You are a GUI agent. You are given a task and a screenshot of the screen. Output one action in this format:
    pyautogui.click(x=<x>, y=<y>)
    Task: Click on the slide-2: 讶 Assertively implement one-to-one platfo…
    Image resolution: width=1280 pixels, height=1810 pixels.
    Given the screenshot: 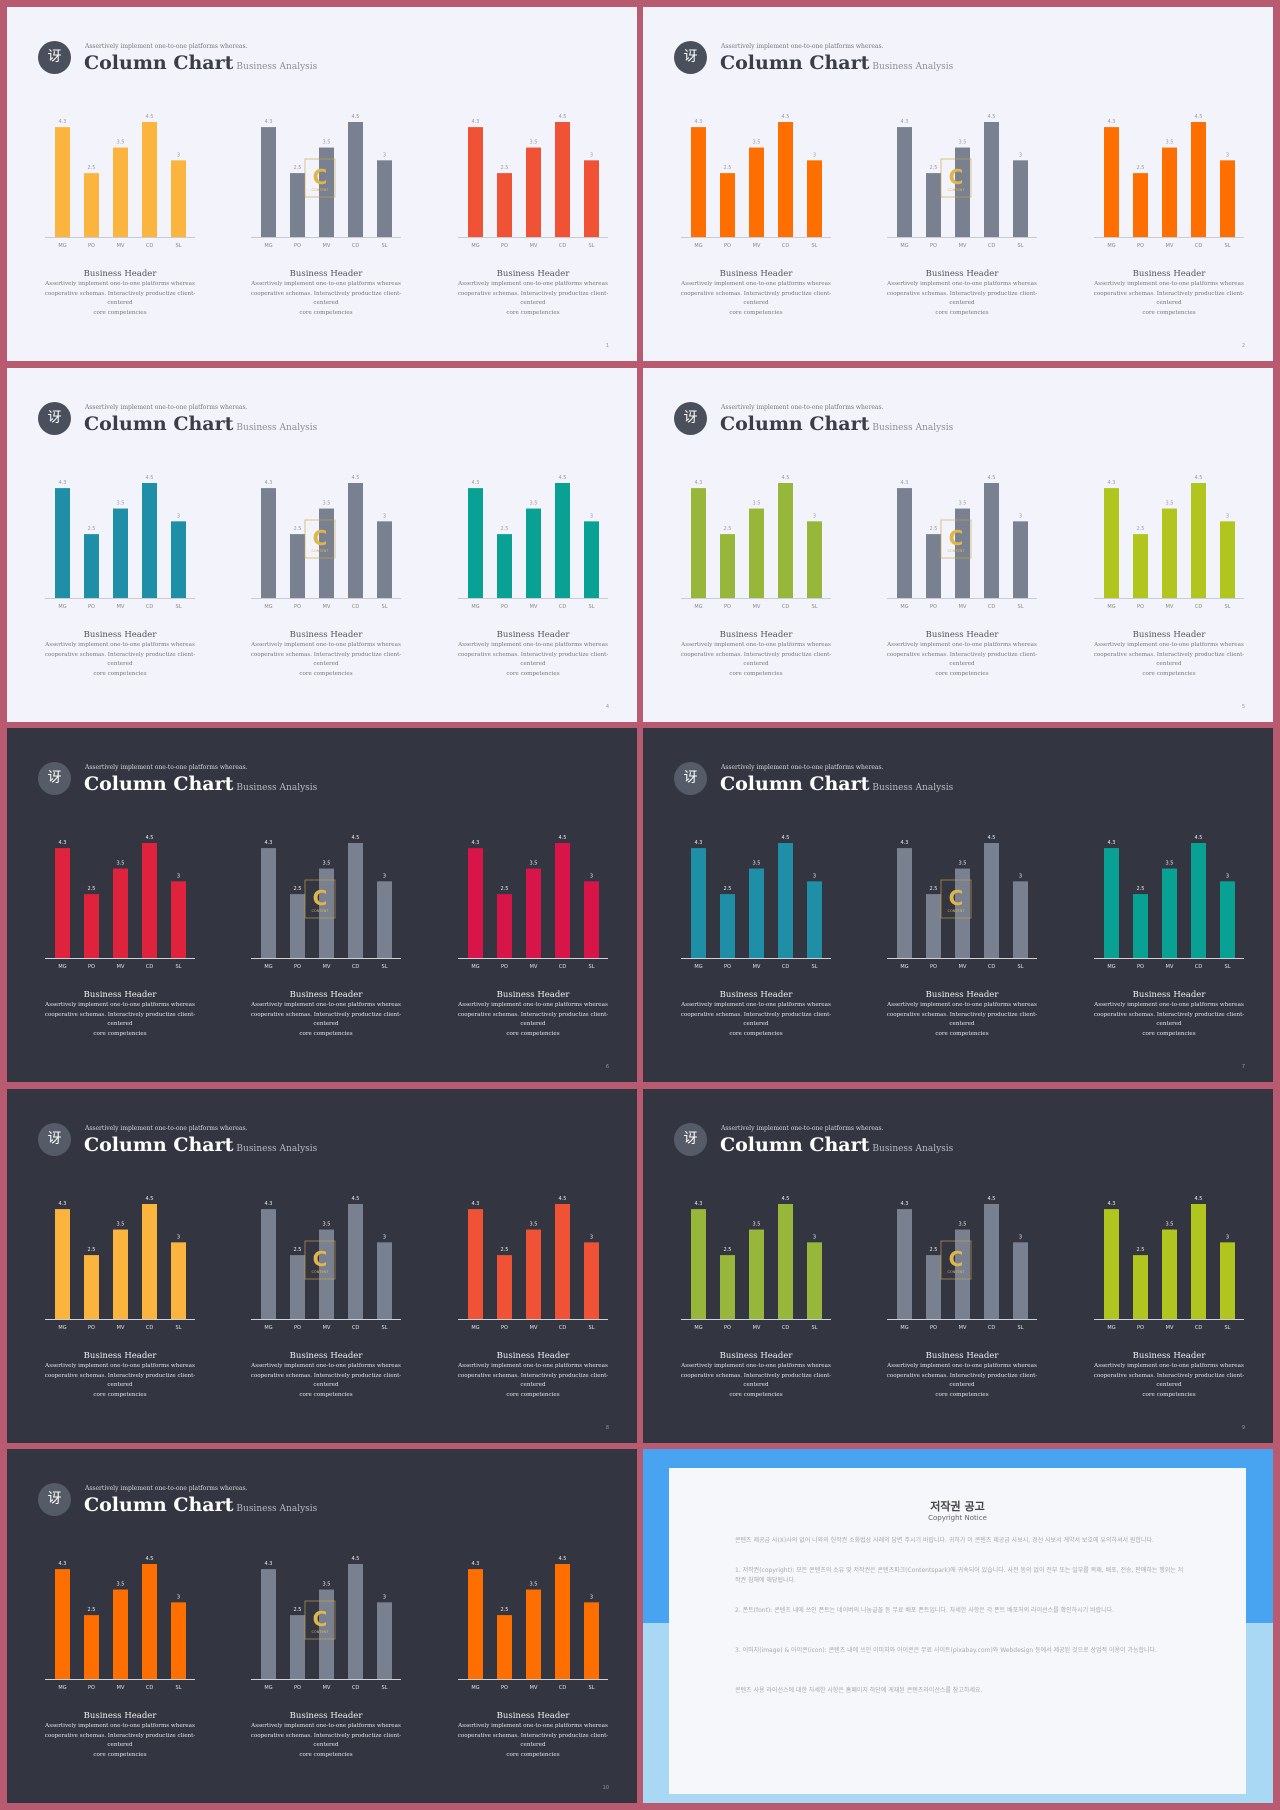 What is the action you would take?
    pyautogui.click(x=958, y=184)
    